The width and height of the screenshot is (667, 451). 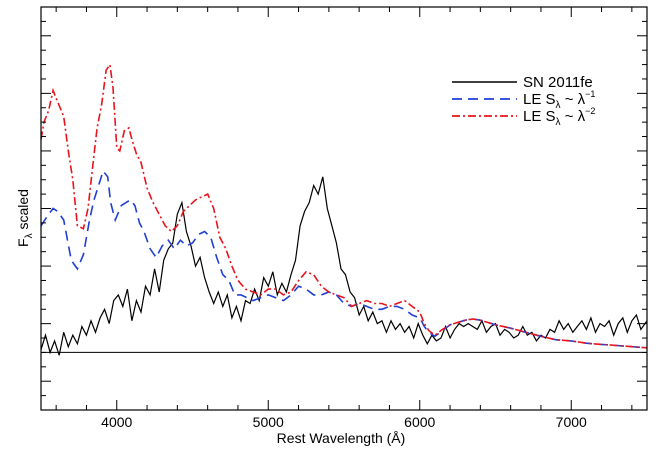 I want to click on x-axis-label: Rest Wavelength (Å), so click(x=341, y=438).